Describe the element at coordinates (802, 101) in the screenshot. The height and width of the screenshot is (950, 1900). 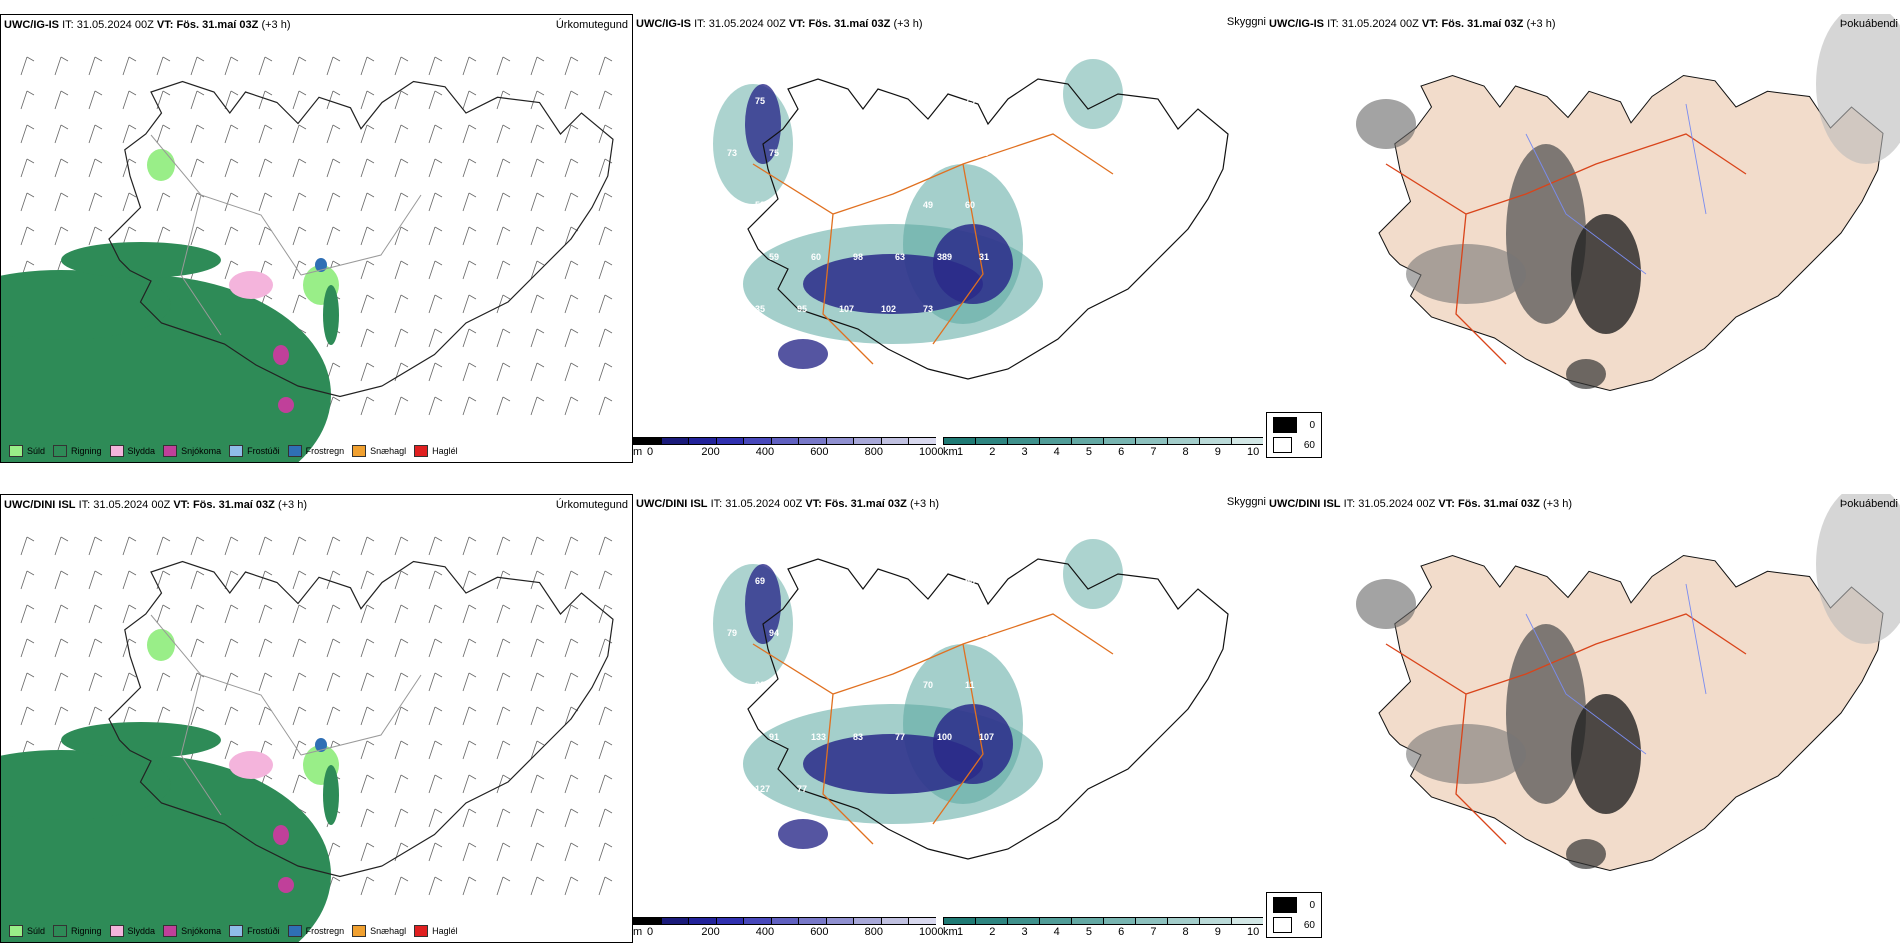
I see `cloud-base-label: 81` at that location.